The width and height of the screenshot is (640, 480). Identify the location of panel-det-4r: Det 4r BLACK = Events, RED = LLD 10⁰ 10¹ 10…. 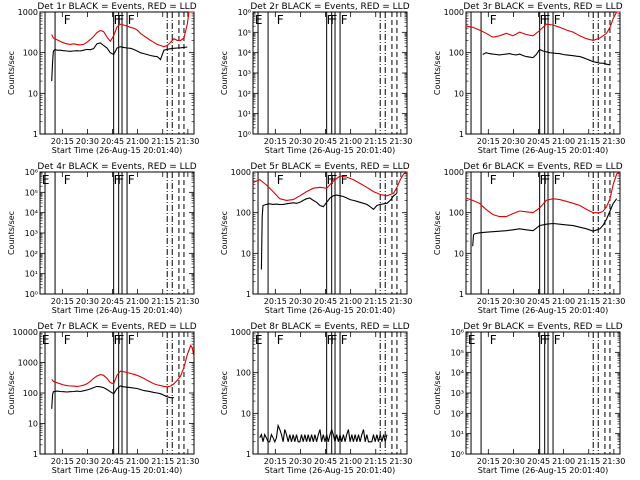
(103, 238).